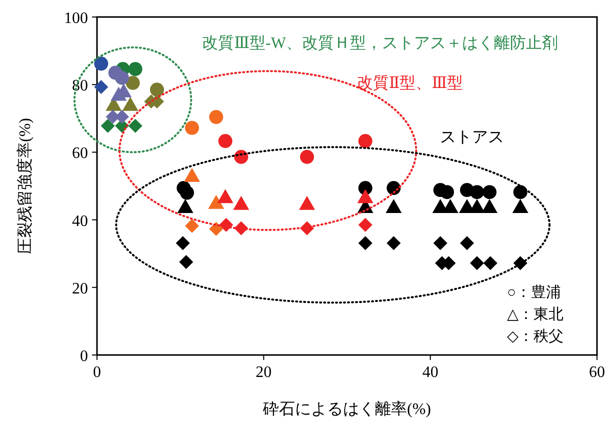  Describe the element at coordinates (430, 372) in the screenshot. I see `x-tick-label: 40` at that location.